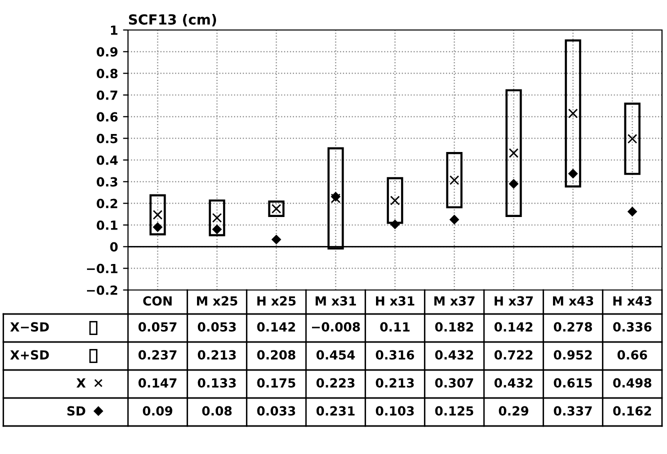 The image size is (667, 454). What do you see at coordinates (102, 269) in the screenshot?
I see `y-tick-label: −0.1` at bounding box center [102, 269].